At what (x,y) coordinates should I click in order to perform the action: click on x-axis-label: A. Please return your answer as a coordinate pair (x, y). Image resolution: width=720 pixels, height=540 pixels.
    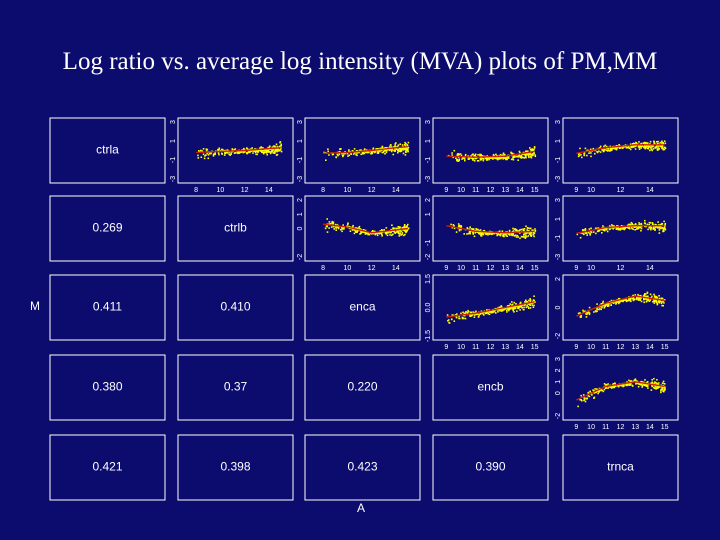
    Looking at the image, I should click on (361, 508).